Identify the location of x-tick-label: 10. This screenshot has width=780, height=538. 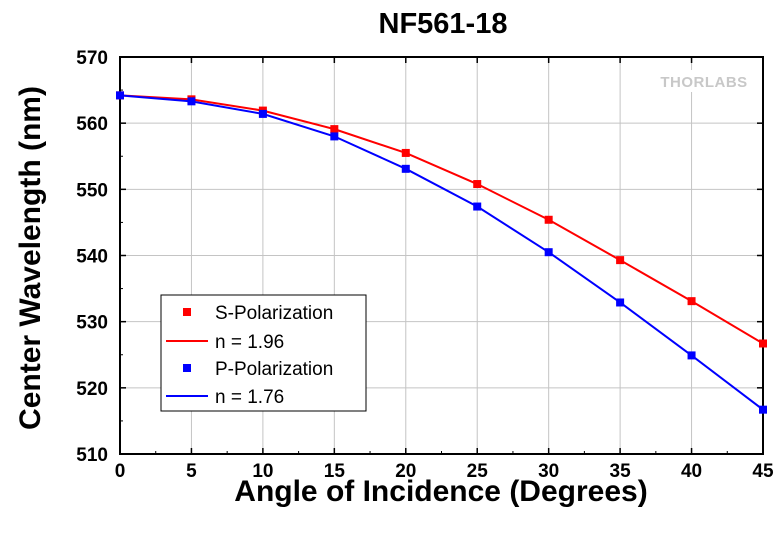
(262, 471).